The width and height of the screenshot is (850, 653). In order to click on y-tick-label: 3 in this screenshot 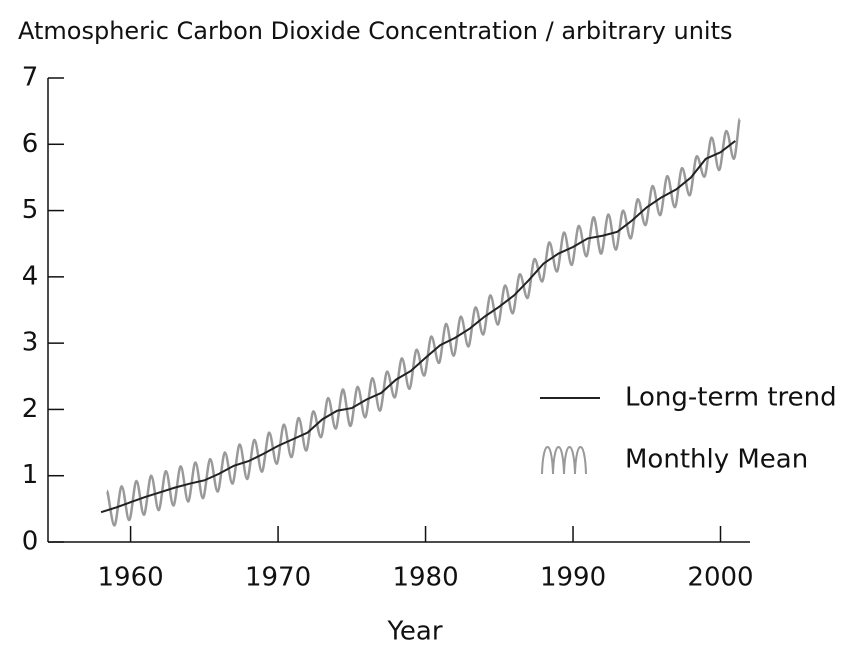, I will do `click(30, 343)`.